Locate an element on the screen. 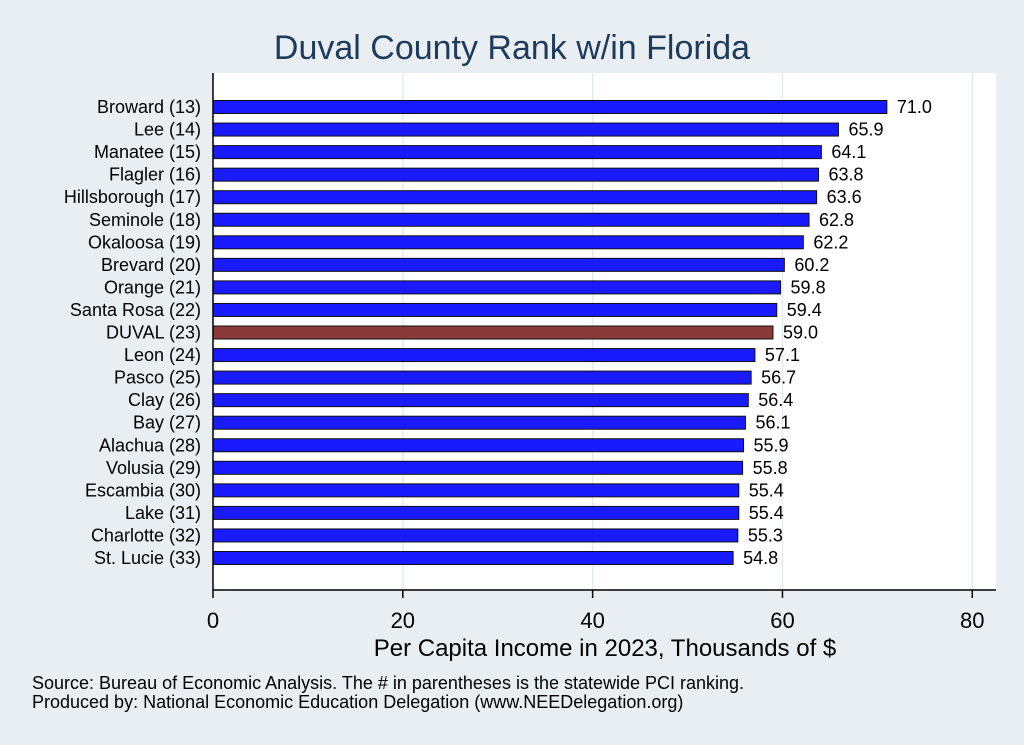 Image resolution: width=1024 pixels, height=745 pixels. category-label: Clay (26) is located at coordinates (164, 400).